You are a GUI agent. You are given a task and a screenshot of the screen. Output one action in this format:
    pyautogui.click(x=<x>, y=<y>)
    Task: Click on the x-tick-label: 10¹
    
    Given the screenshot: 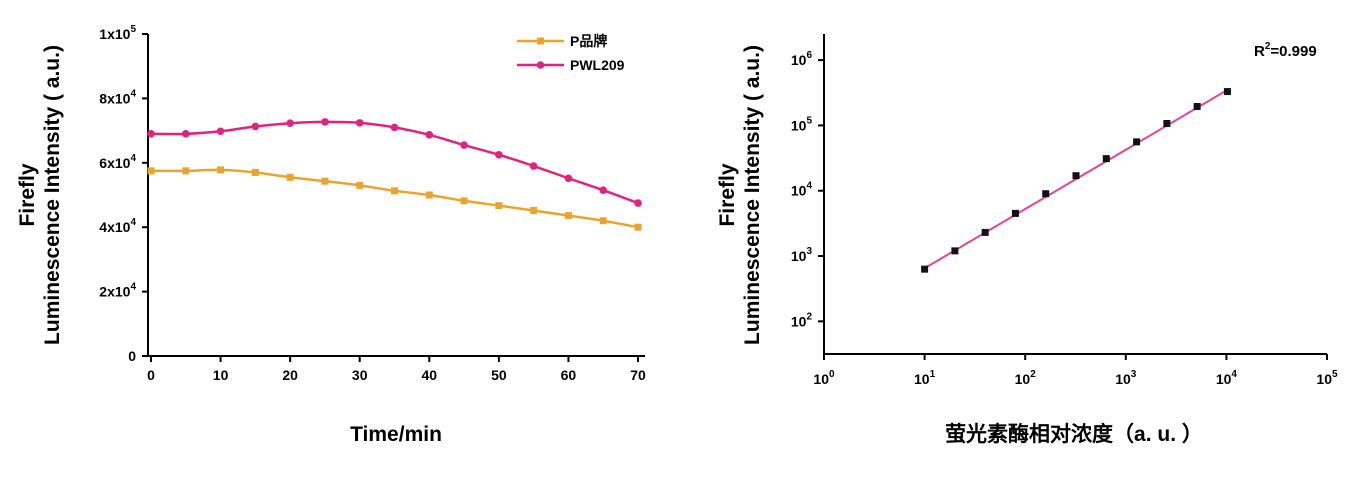 What is the action you would take?
    pyautogui.click(x=925, y=378)
    